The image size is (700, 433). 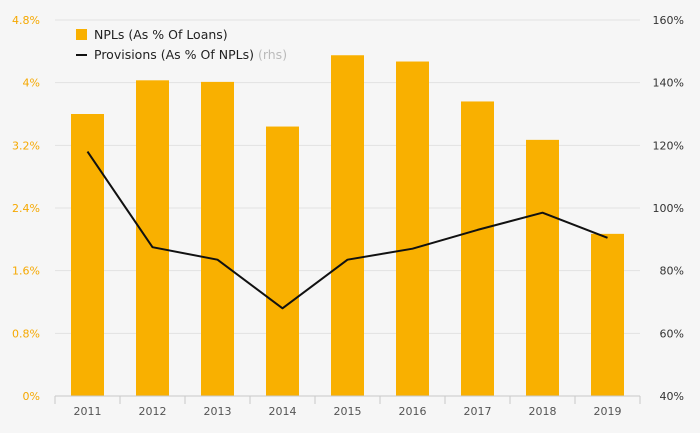 I want to click on legend-label-provisions: Provisions (As % Of NPLs) (rhs), so click(x=190, y=54).